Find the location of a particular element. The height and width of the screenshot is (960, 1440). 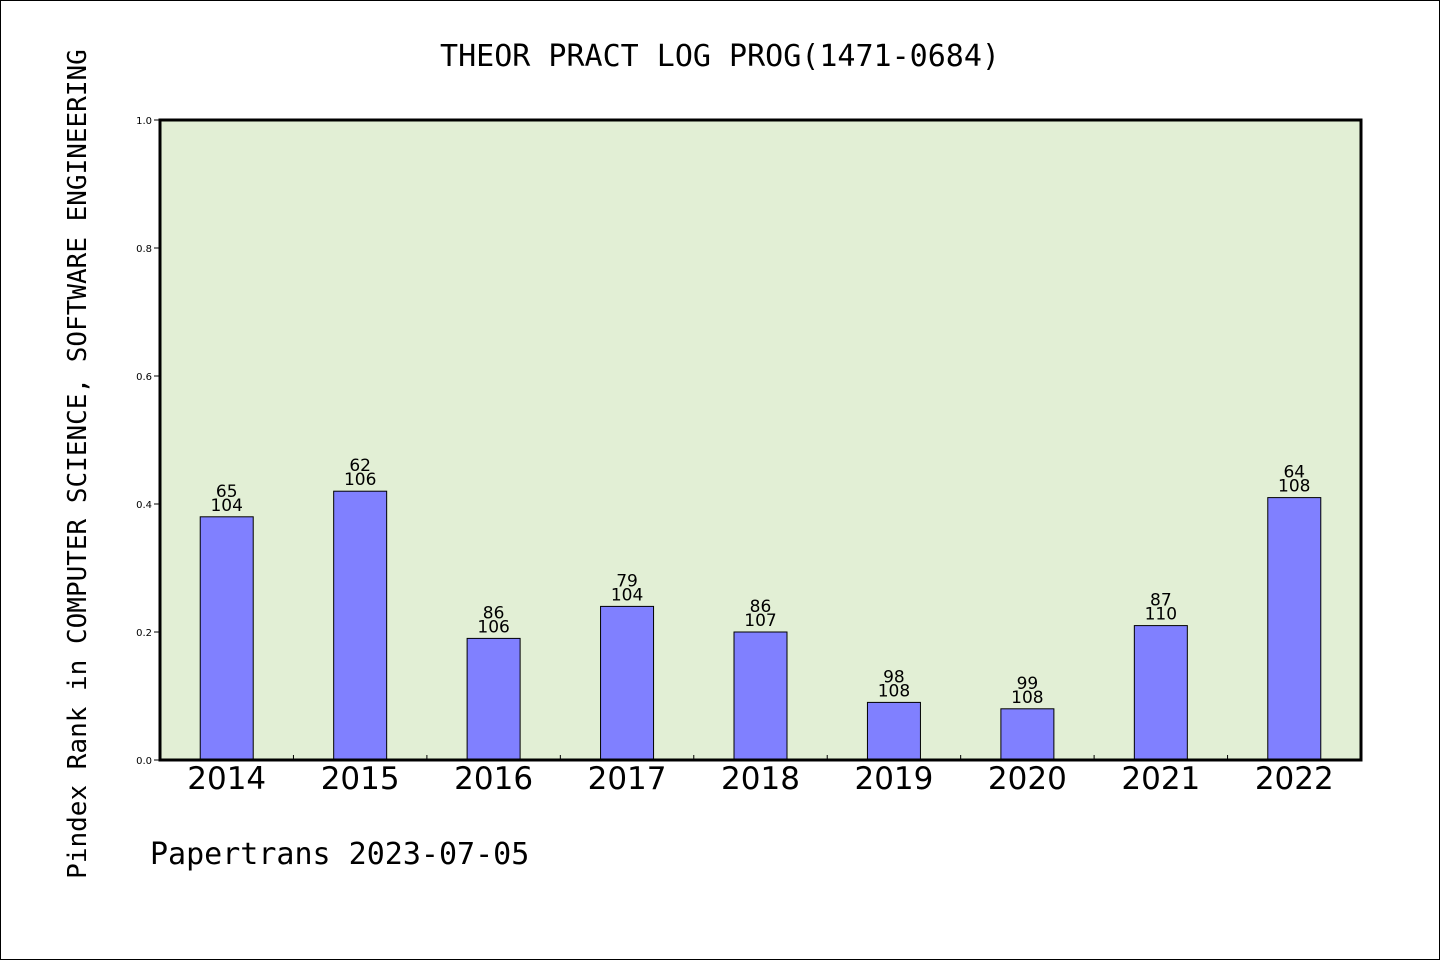

bar-label-top: 64 is located at coordinates (1294, 473).